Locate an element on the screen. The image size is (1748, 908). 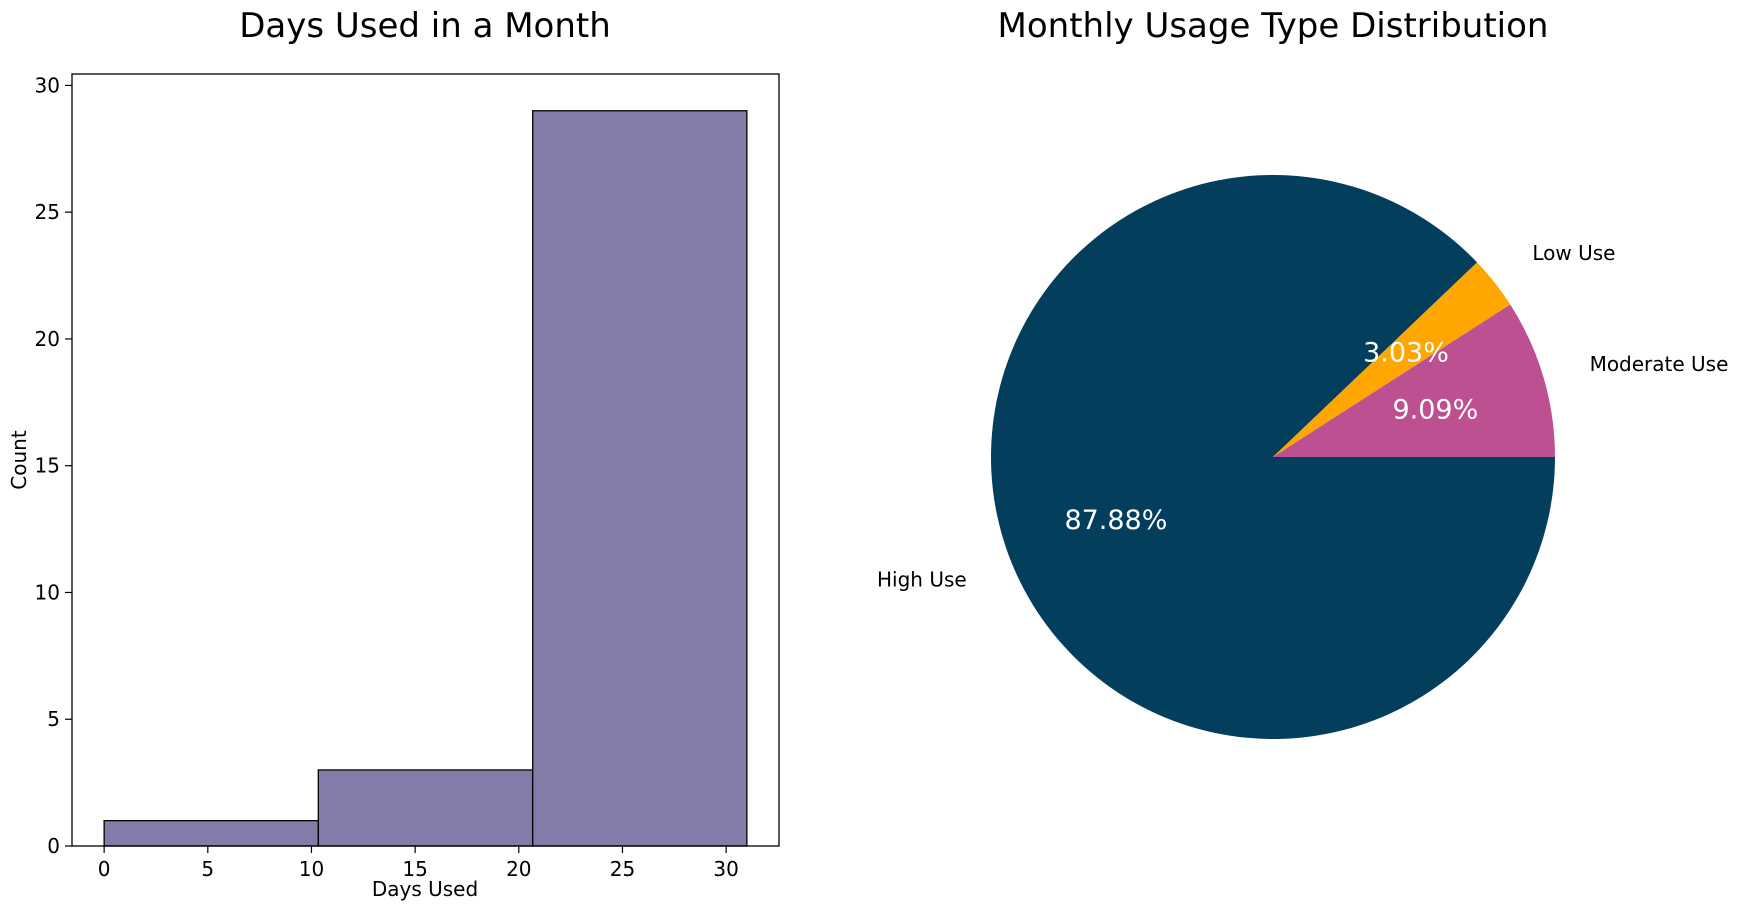
y-tick-label: 20 is located at coordinates (47, 339).